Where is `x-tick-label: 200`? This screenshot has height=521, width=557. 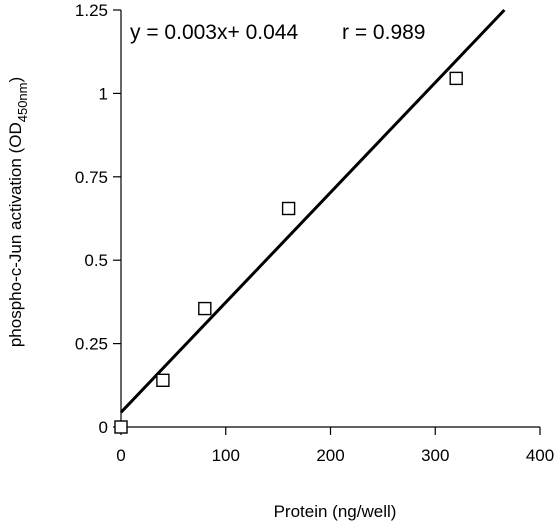
x-tick-label: 200 is located at coordinates (330, 455).